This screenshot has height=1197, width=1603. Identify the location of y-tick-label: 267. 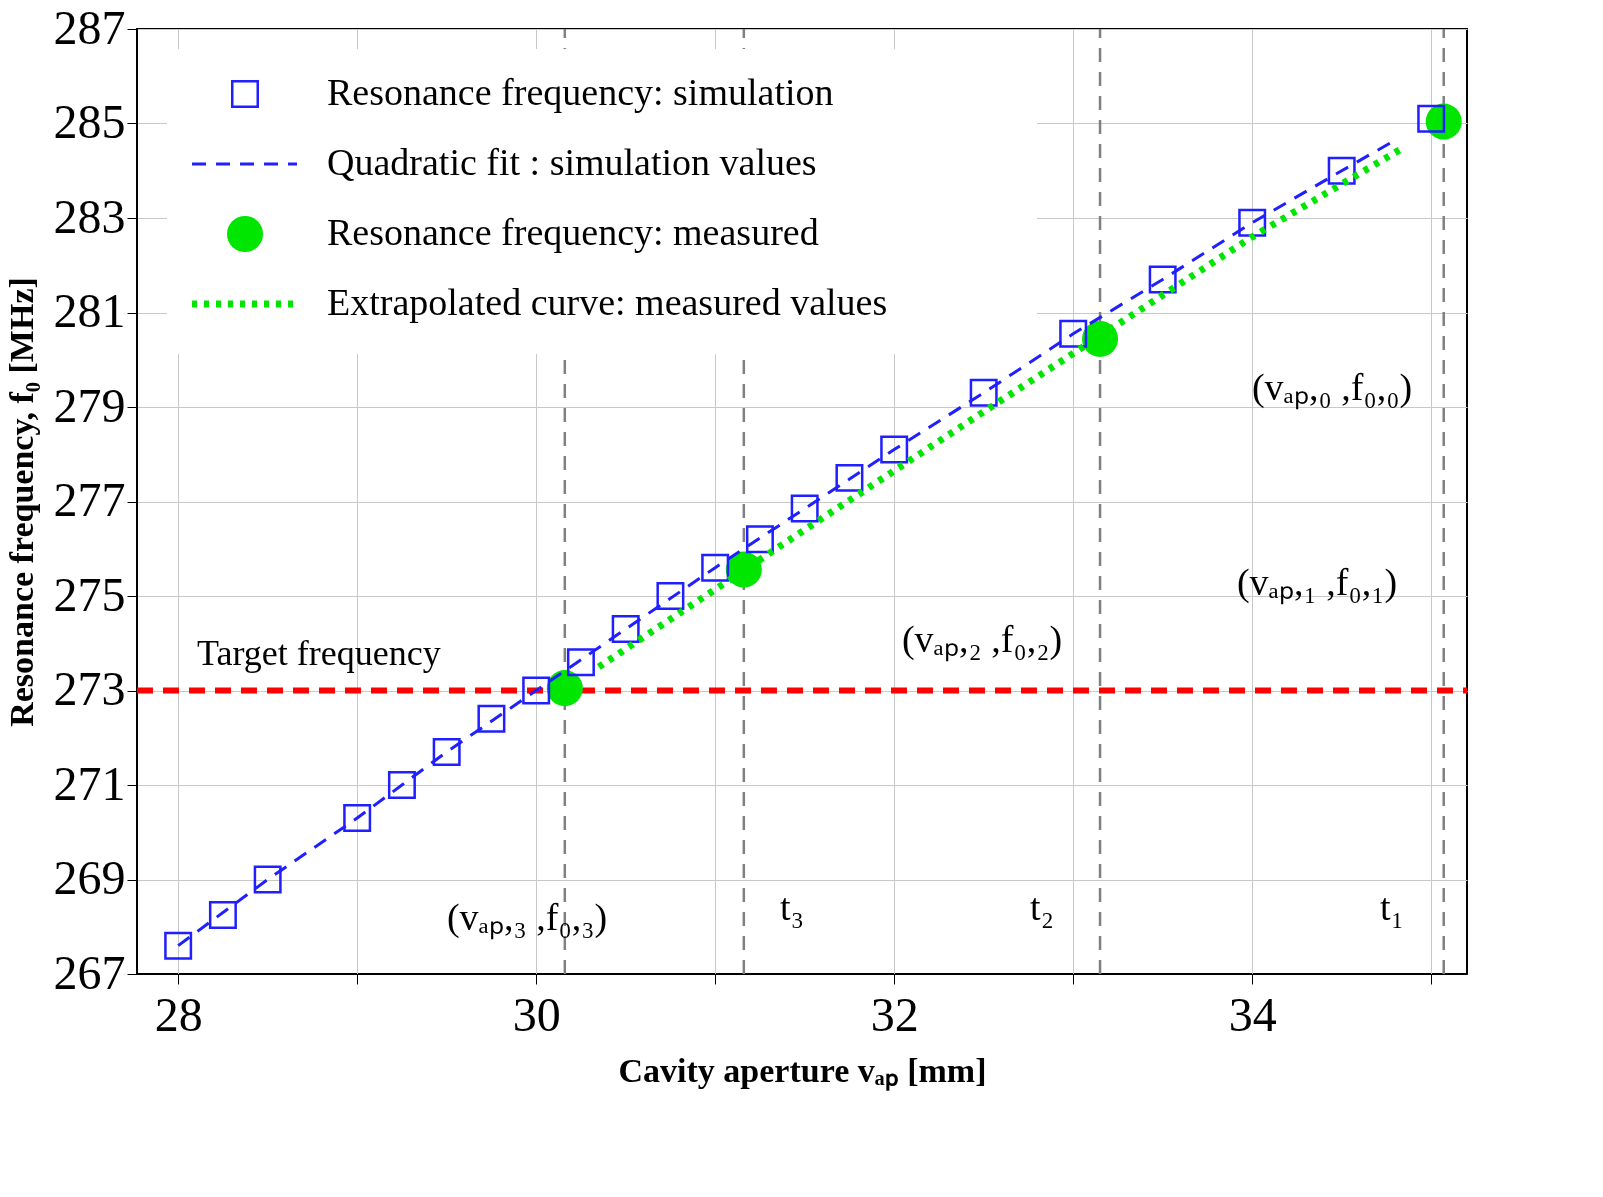
(89, 972).